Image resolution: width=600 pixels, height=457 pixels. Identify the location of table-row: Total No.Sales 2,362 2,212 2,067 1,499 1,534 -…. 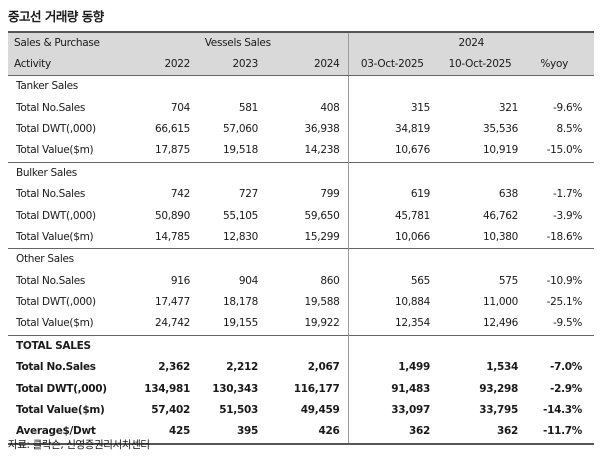
(301, 368).